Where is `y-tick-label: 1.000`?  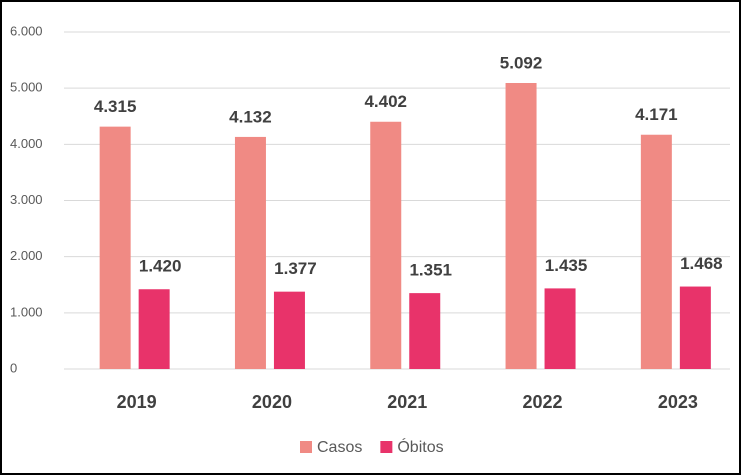 y-tick-label: 1.000 is located at coordinates (26, 311).